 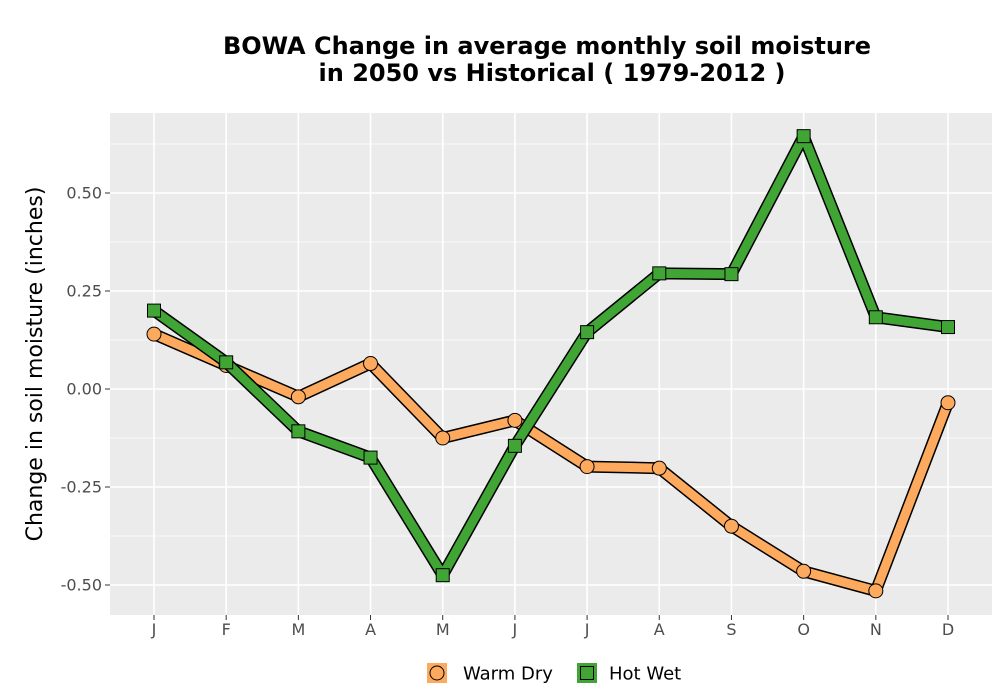 I want to click on legend-label: Warm Dry, so click(x=508, y=674).